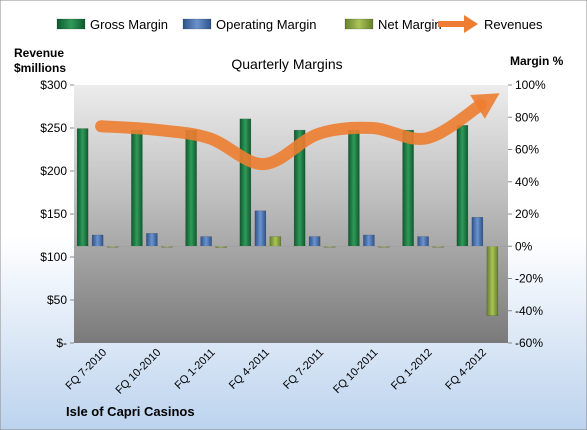  What do you see at coordinates (529, 279) in the screenshot?
I see `right-tick-label: -20%` at bounding box center [529, 279].